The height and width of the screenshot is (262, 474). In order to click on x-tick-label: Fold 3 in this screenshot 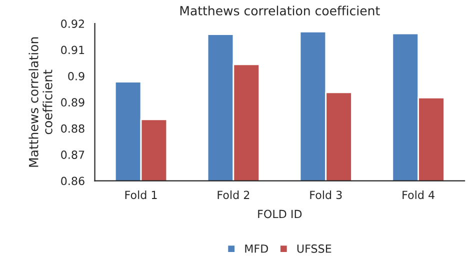, I will do `click(326, 195)`.